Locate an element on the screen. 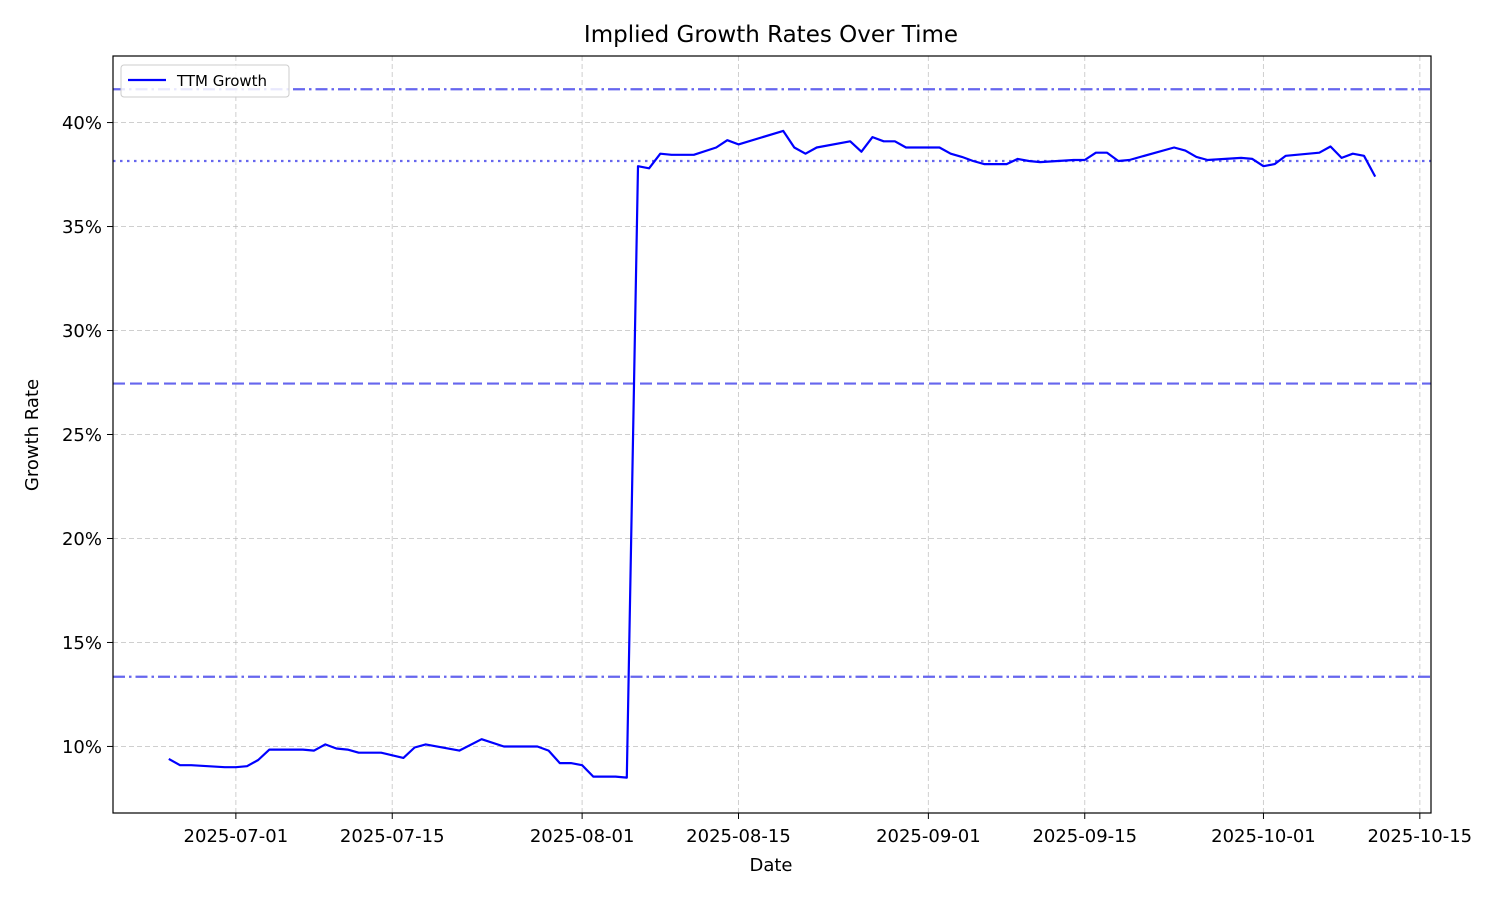 Image resolution: width=1500 pixels, height=900 pixels. x-tick-label: 2025-10-01 is located at coordinates (1263, 836).